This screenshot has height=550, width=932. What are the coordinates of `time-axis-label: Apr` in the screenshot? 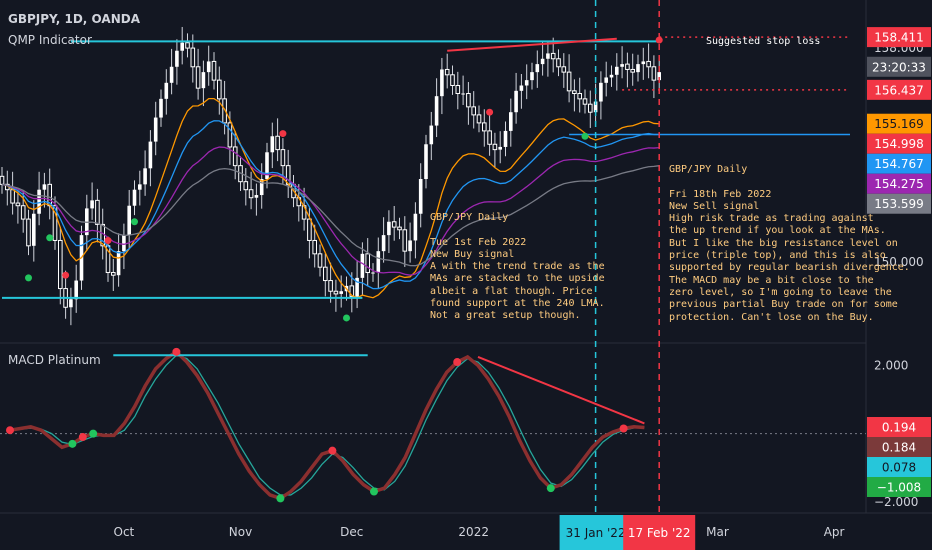 It's located at (834, 532).